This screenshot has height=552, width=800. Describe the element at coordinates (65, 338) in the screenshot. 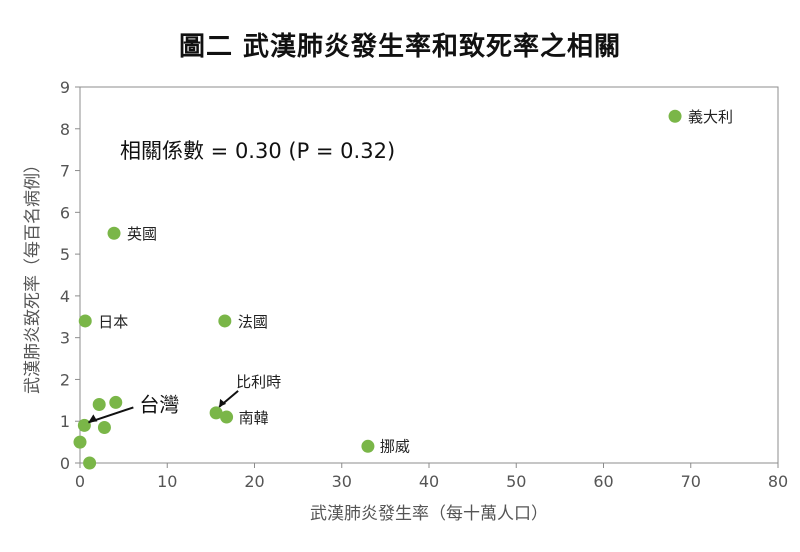

I see `y-tick-label: 3` at that location.